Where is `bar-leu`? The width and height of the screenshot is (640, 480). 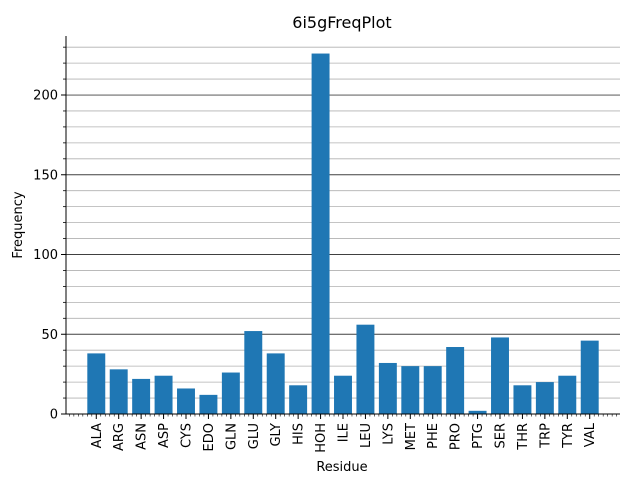 bar-leu is located at coordinates (365, 369).